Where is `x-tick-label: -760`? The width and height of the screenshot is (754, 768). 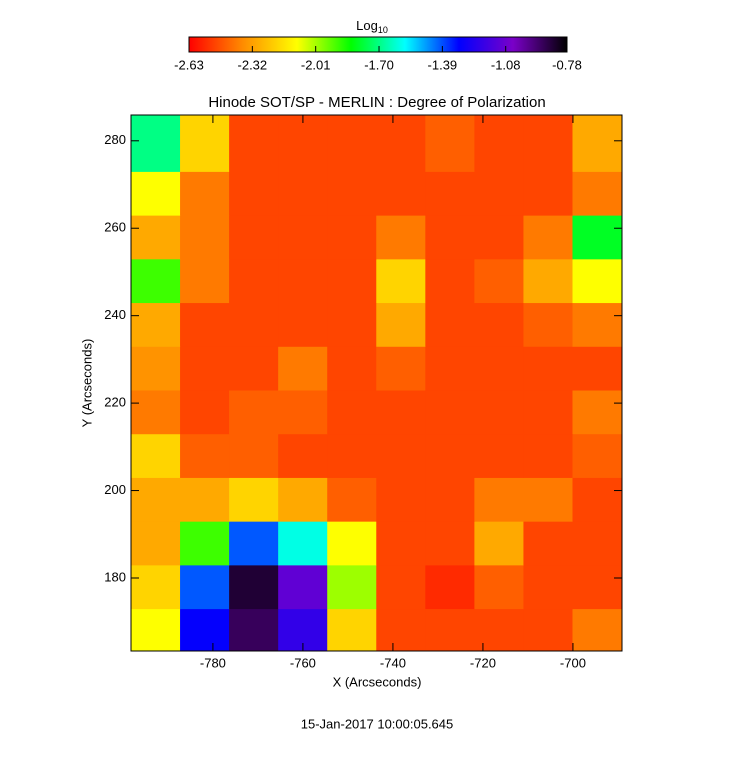 x-tick-label: -760 is located at coordinates (303, 662).